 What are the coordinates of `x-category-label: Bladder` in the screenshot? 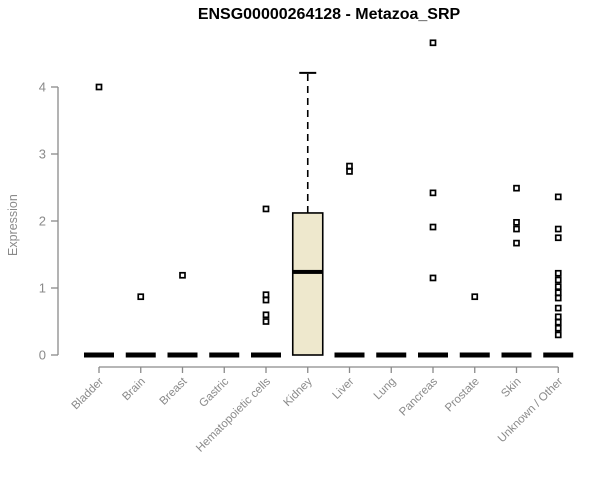 It's located at (88, 394).